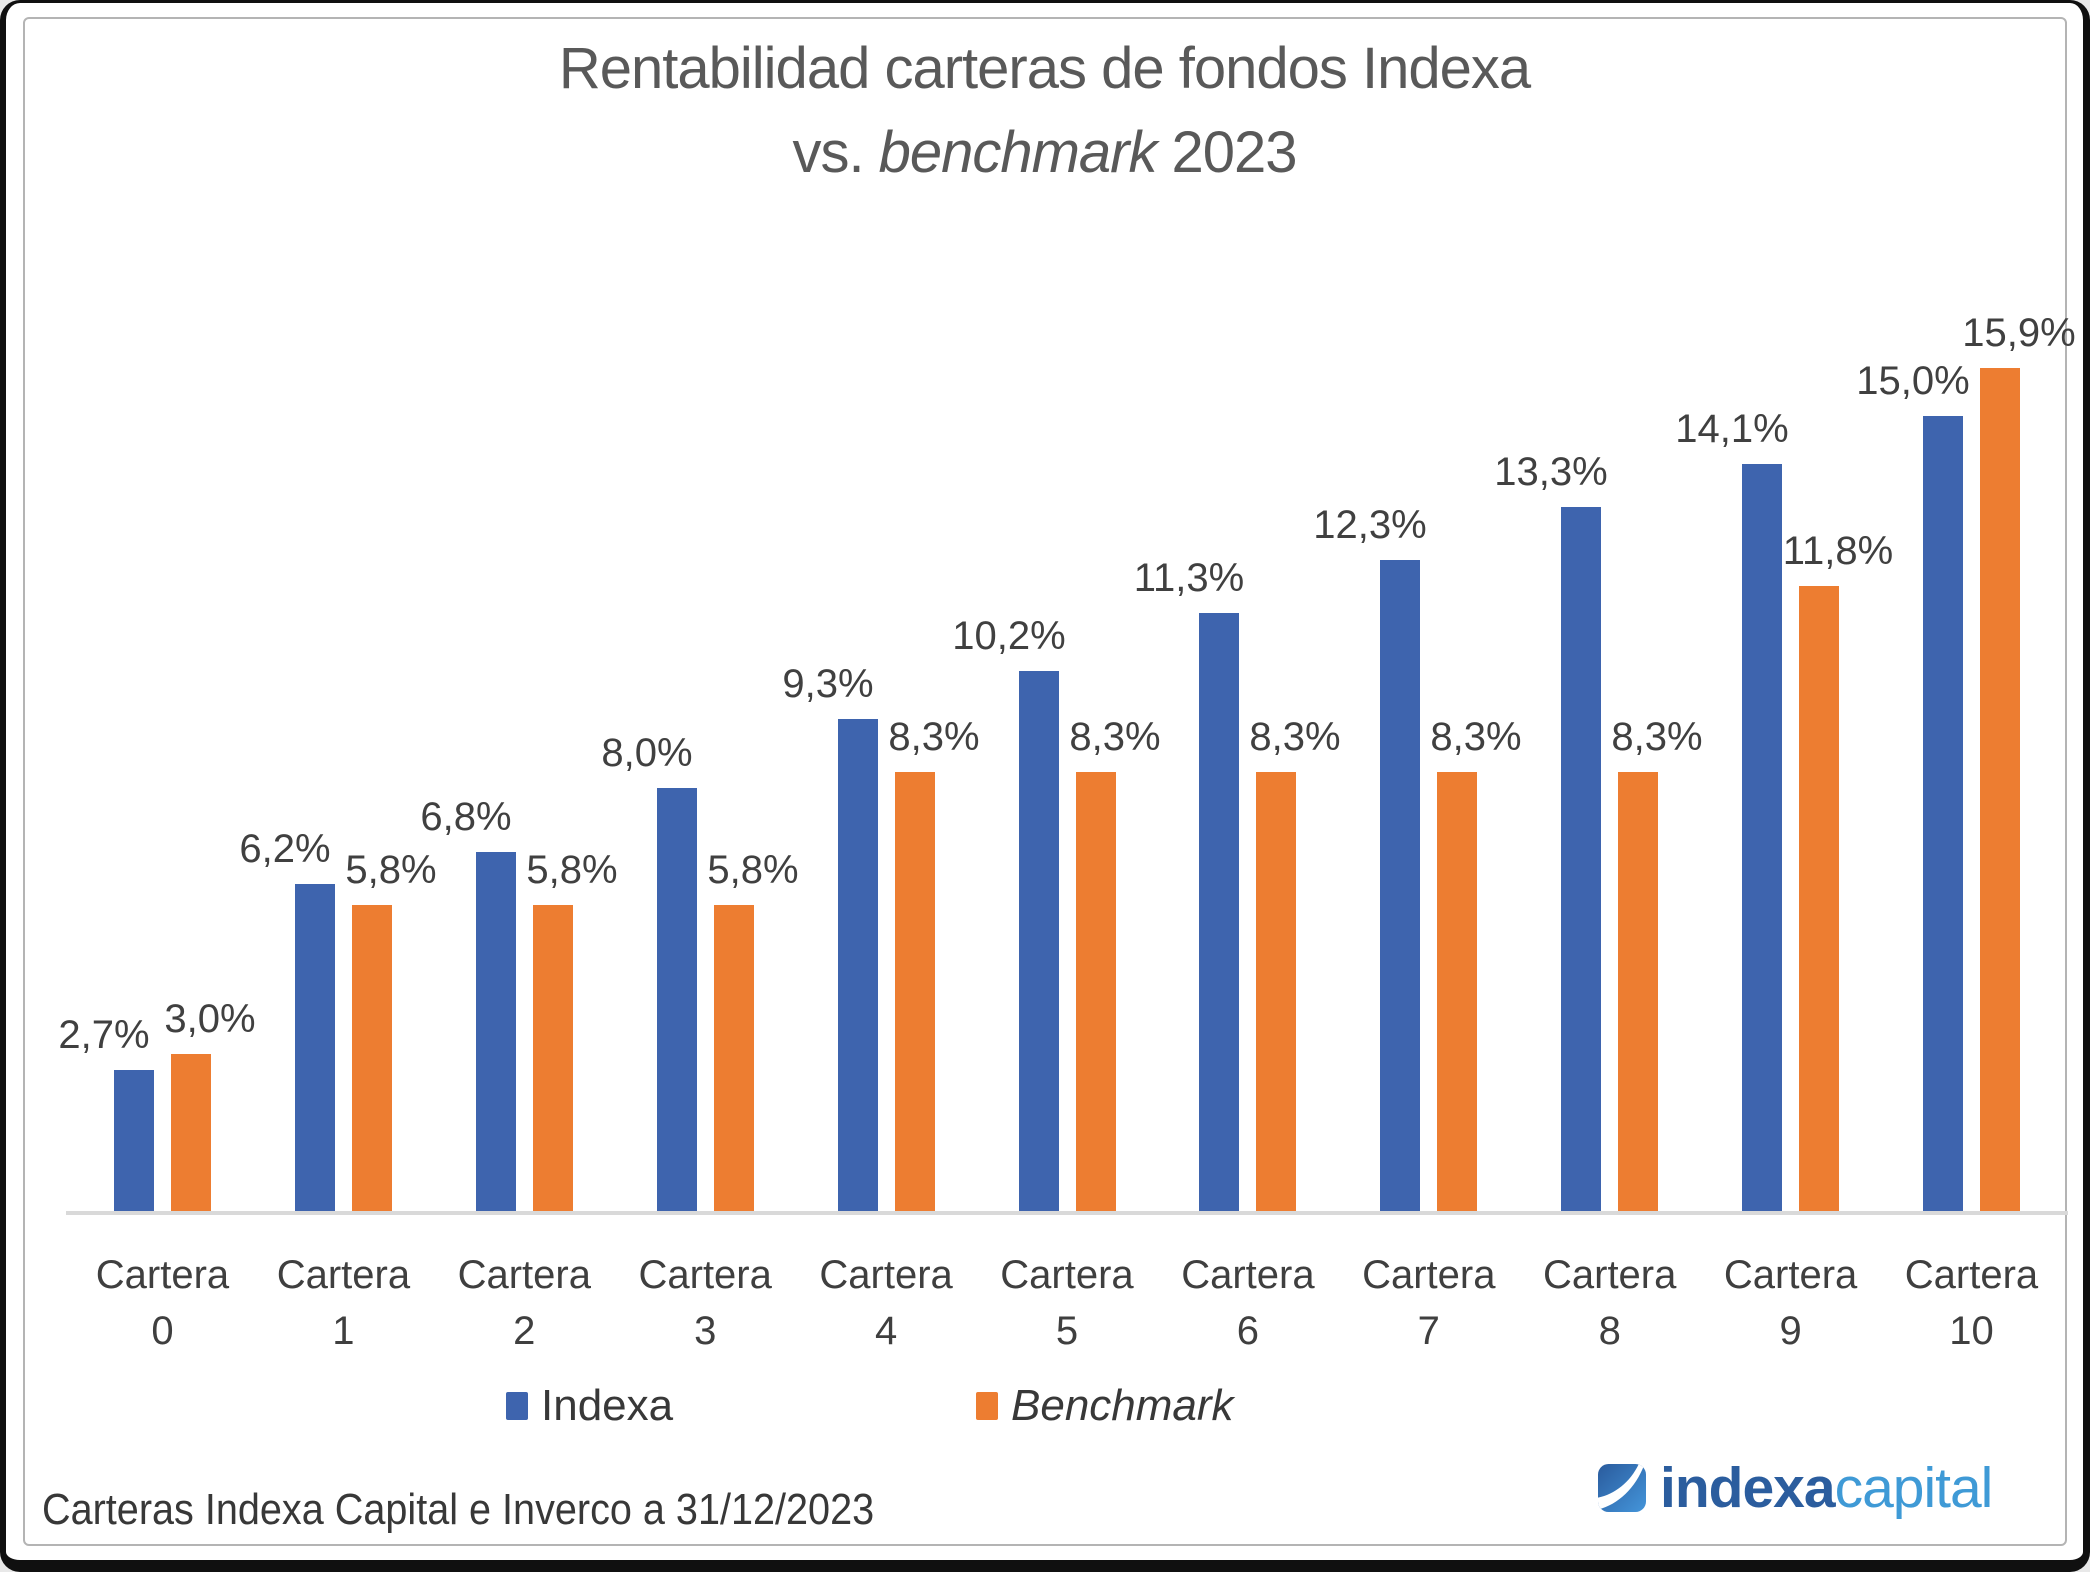 The height and width of the screenshot is (1572, 2090). What do you see at coordinates (607, 1405) in the screenshot?
I see `legend-label-indexa: Indexa` at bounding box center [607, 1405].